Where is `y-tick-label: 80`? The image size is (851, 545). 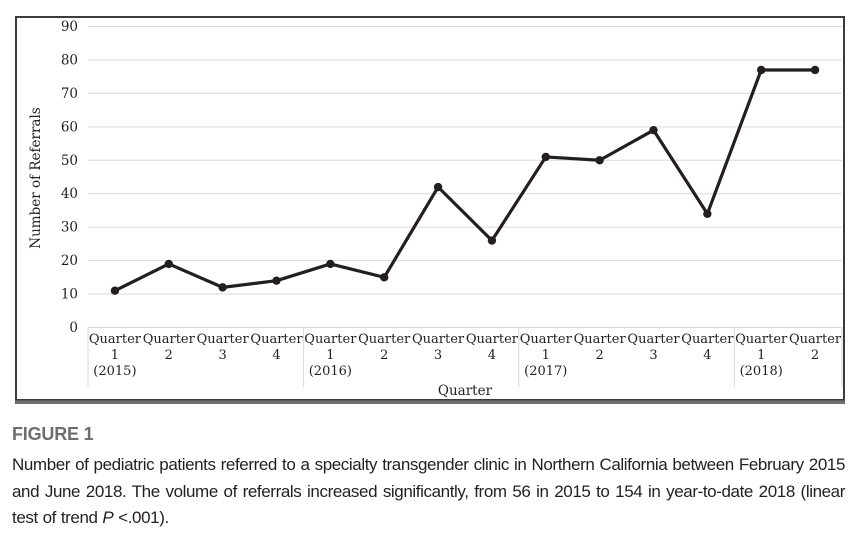 y-tick-label: 80 is located at coordinates (69, 60).